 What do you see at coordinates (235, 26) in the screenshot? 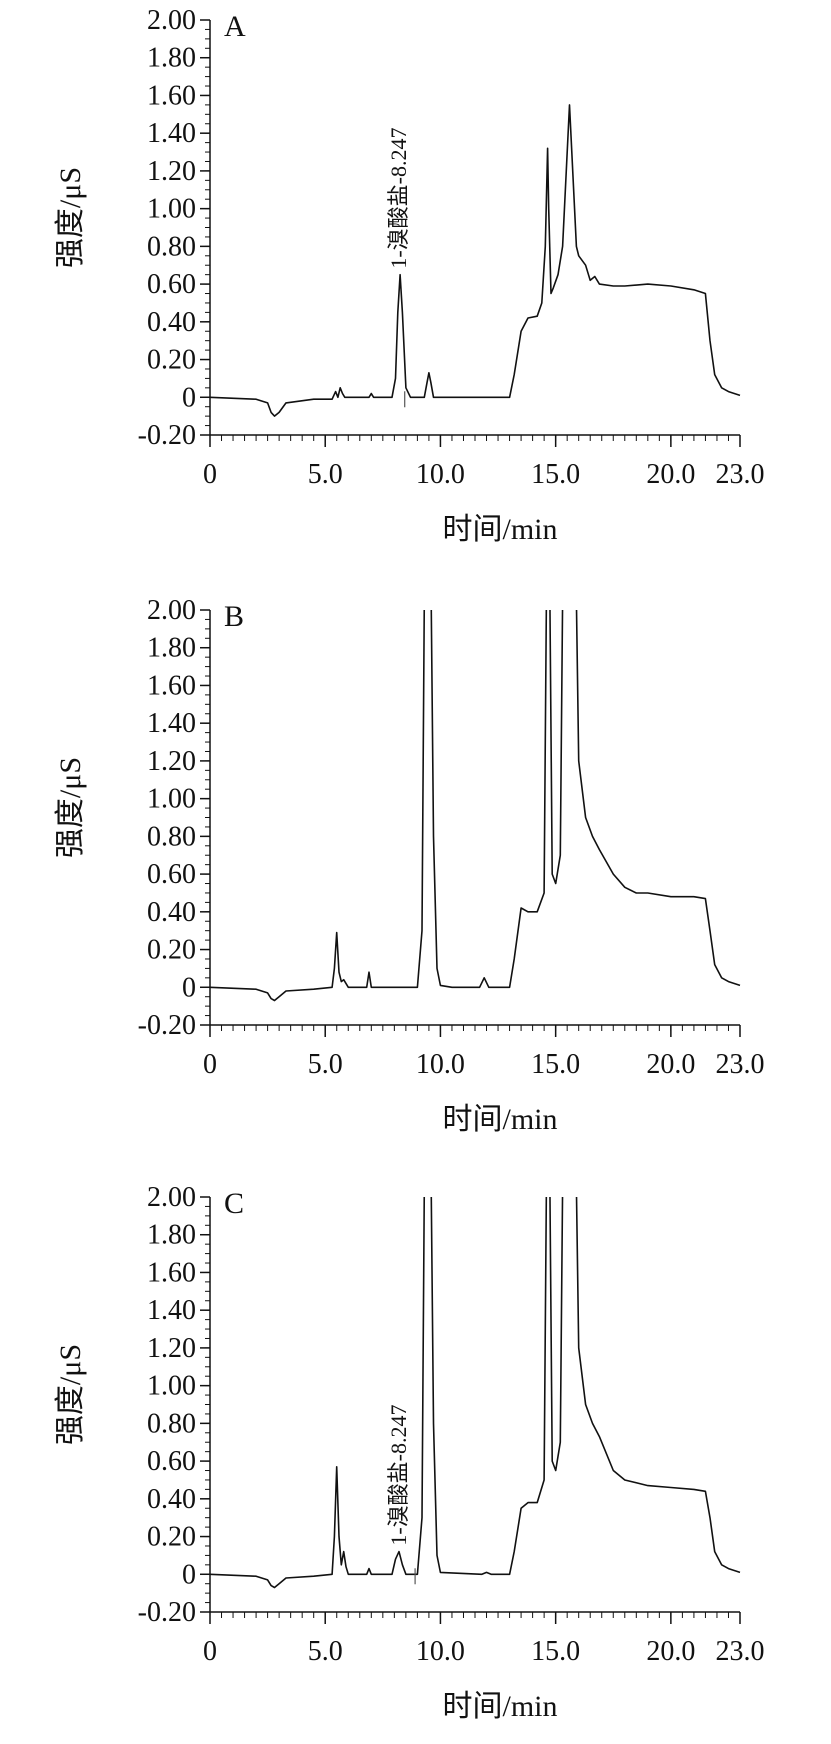
I see `panel-label: A` at bounding box center [235, 26].